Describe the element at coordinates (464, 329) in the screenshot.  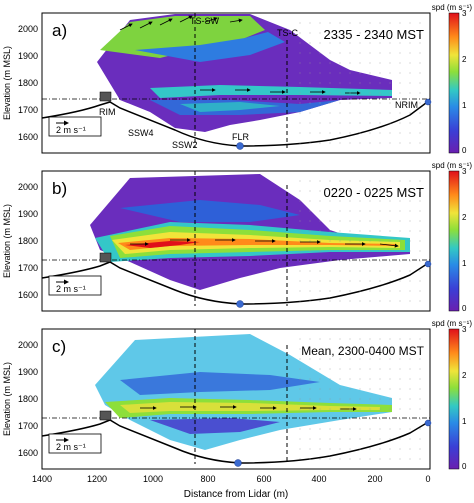
I see `colorbar-tick: 3` at that location.